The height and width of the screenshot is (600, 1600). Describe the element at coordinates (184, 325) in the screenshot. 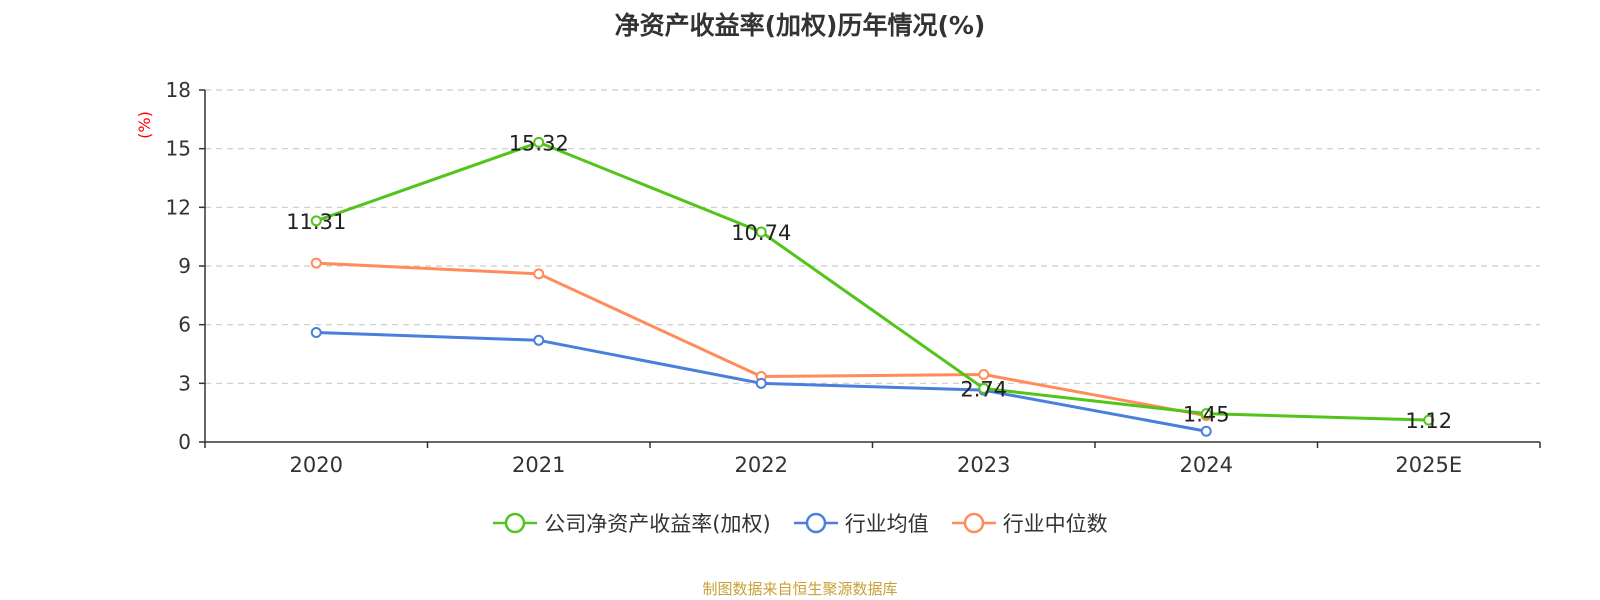

I see `y-tick-label: 6` at that location.